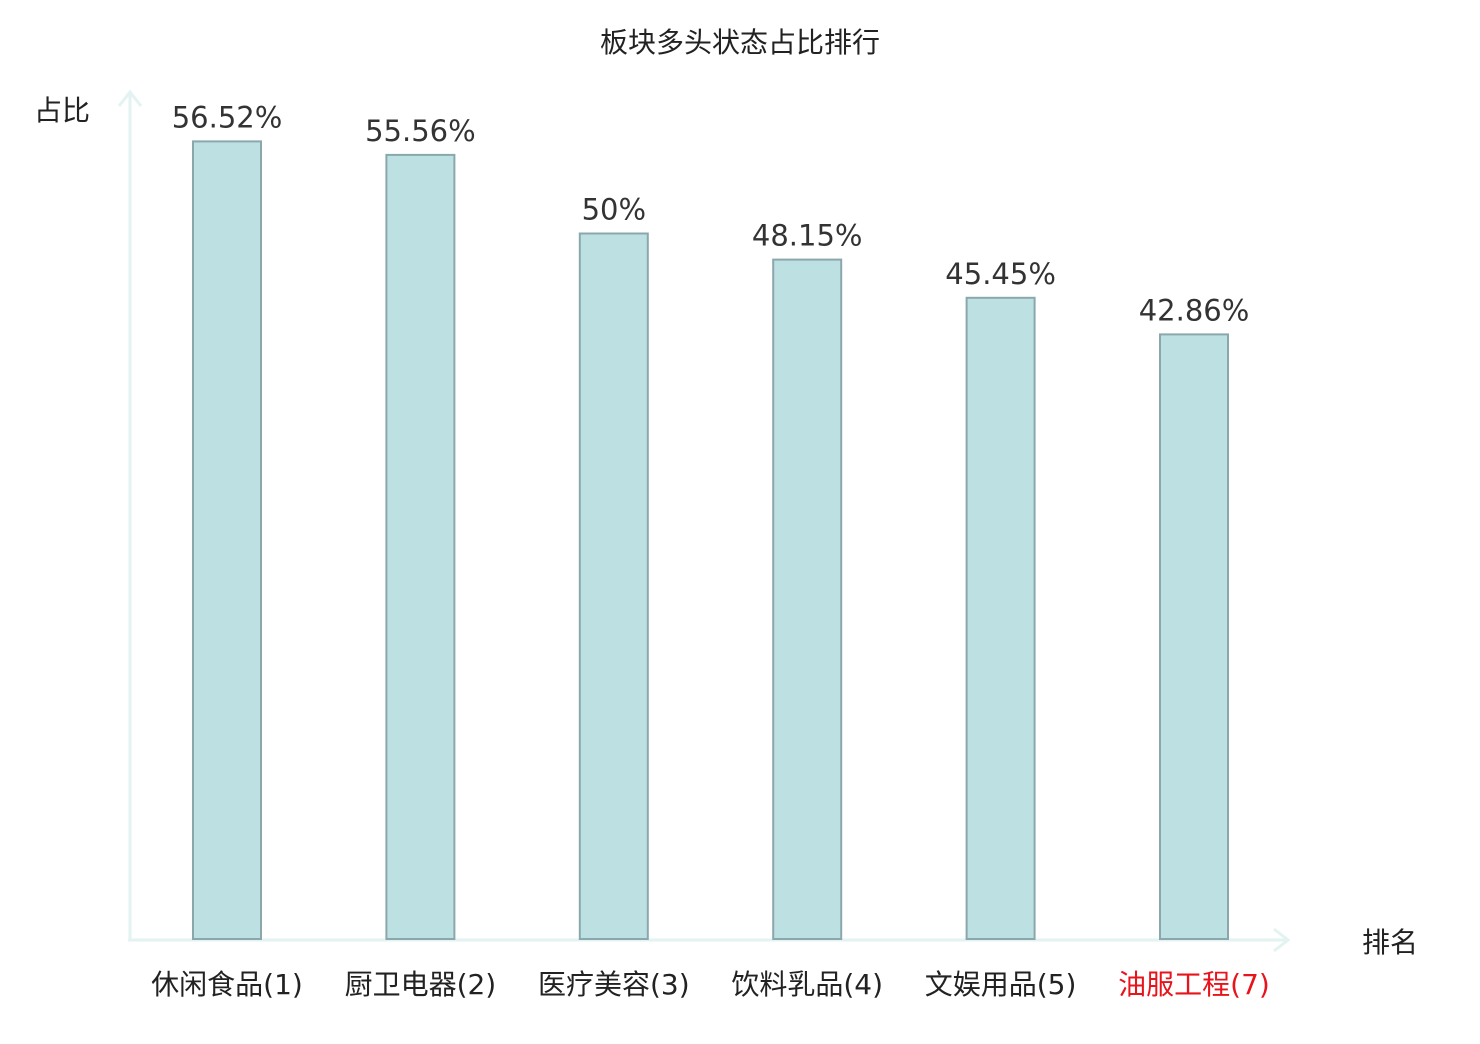  I want to click on x-axis-label: 排名, so click(1390, 942).